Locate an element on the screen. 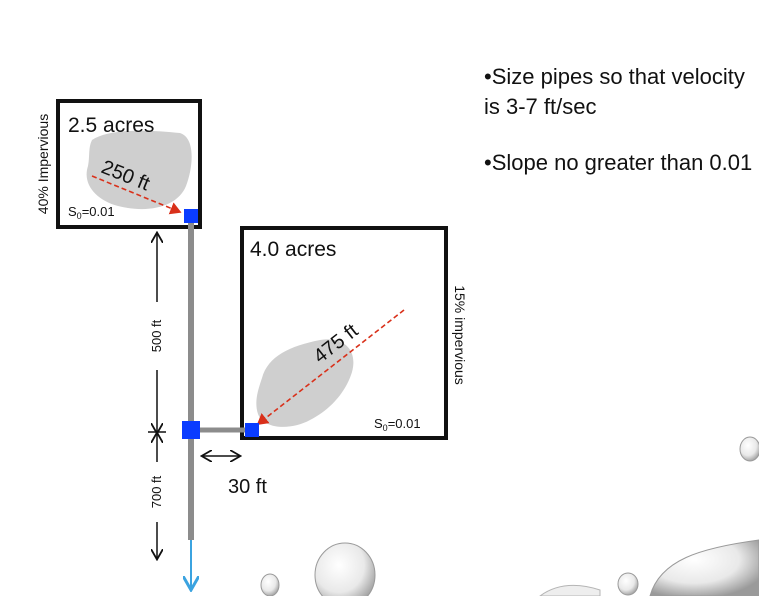 This screenshot has width=759, height=596. pipe2-length-label: 700 ft is located at coordinates (156, 491).